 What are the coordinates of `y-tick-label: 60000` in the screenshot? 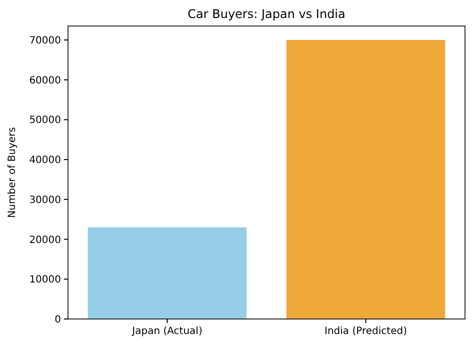 It's located at (45, 80).